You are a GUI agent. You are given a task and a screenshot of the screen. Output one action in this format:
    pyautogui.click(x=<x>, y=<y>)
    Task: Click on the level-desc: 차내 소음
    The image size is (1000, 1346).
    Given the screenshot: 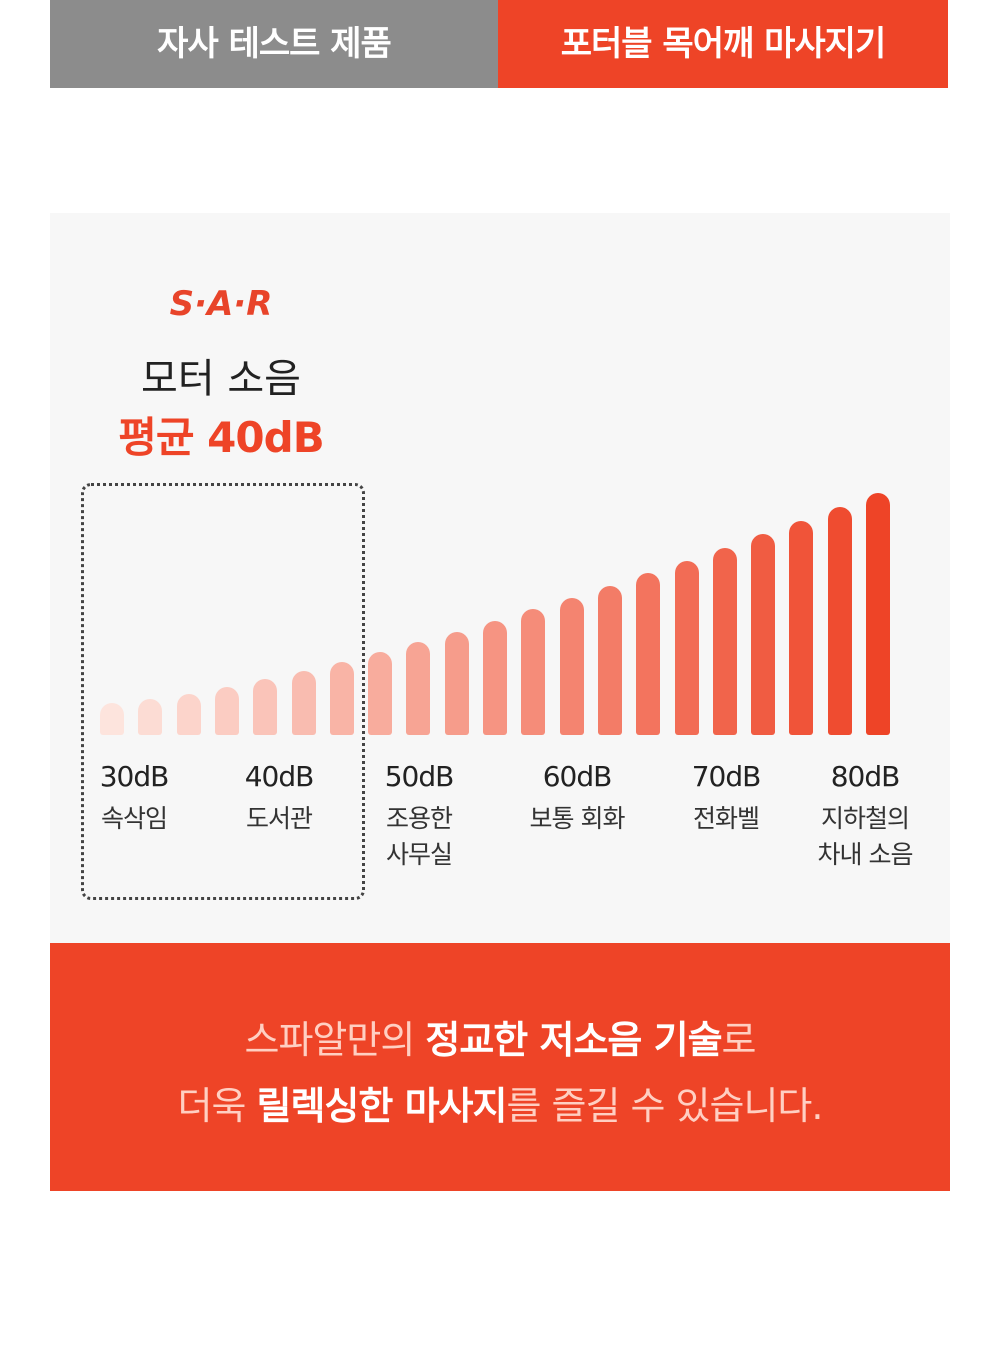 What is the action you would take?
    pyautogui.click(x=865, y=854)
    